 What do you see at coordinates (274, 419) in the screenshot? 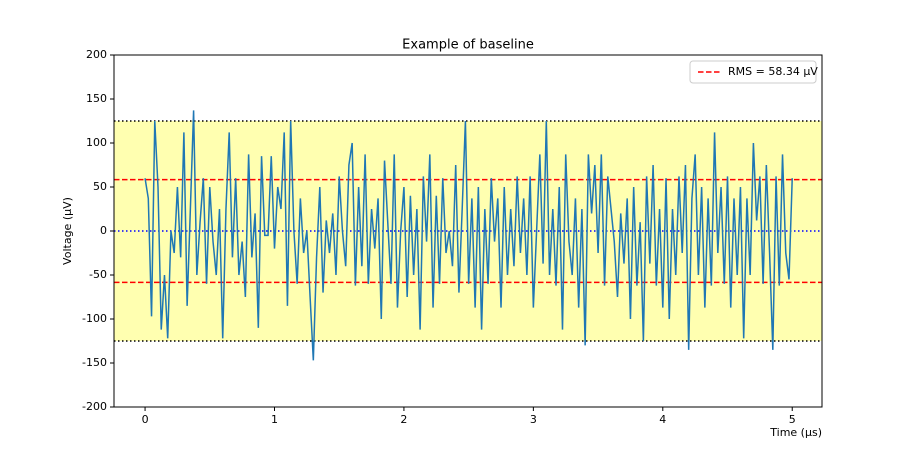
I see `x-tick-label: 1` at bounding box center [274, 419].